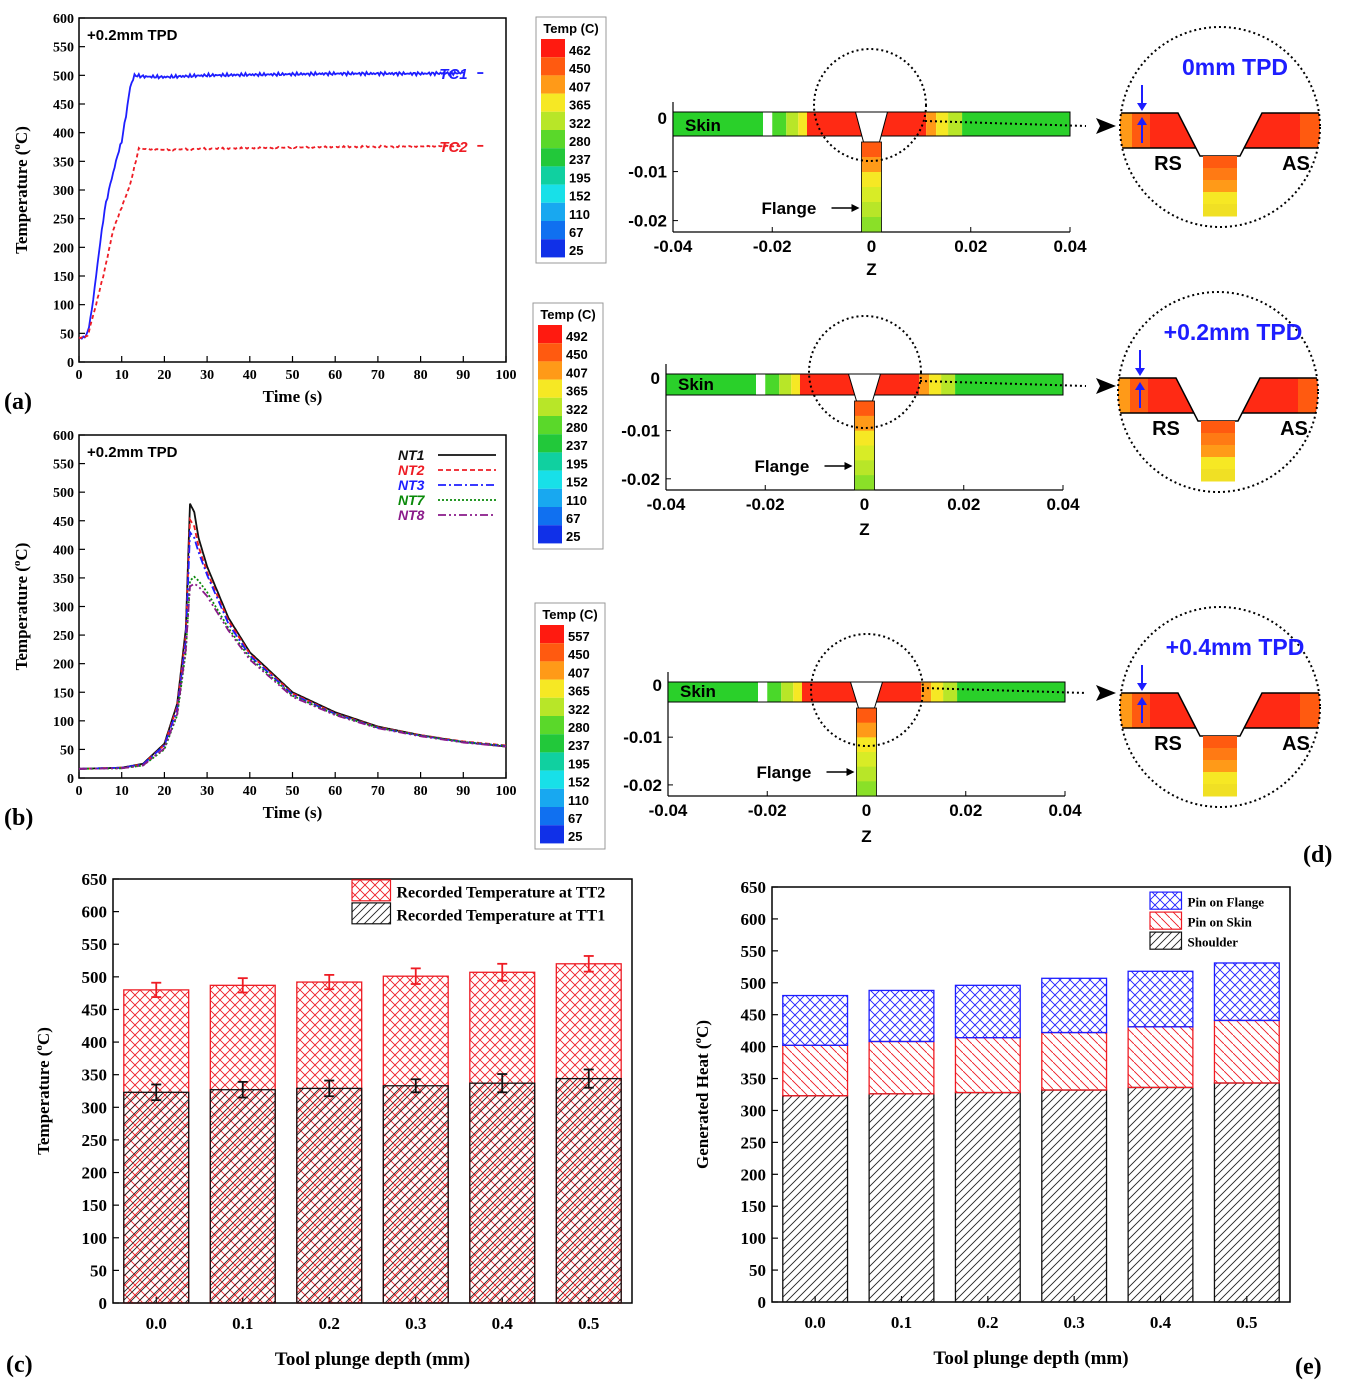 This screenshot has width=1350, height=1380. What do you see at coordinates (18, 818) in the screenshot?
I see `panel-label: (b)` at bounding box center [18, 818].